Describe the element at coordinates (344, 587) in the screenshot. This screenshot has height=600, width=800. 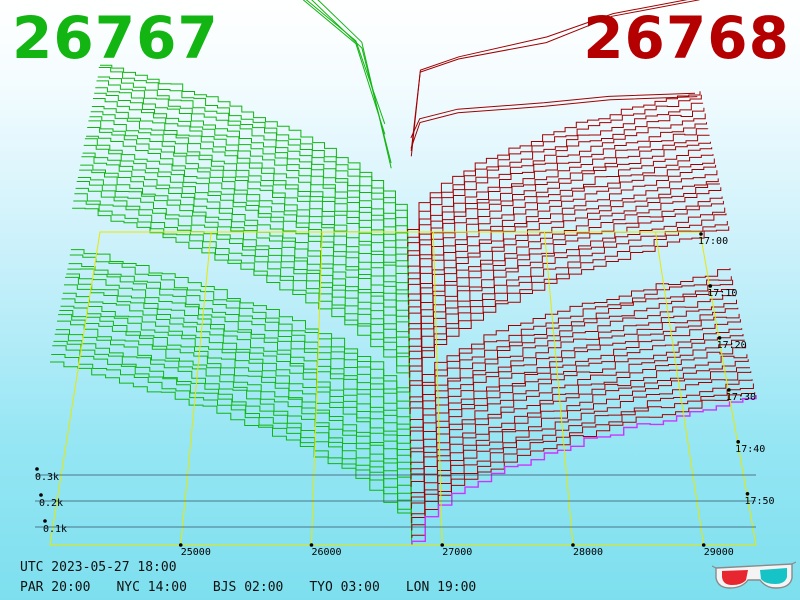
I see `zone-tyo: TYO 03:00` at that location.